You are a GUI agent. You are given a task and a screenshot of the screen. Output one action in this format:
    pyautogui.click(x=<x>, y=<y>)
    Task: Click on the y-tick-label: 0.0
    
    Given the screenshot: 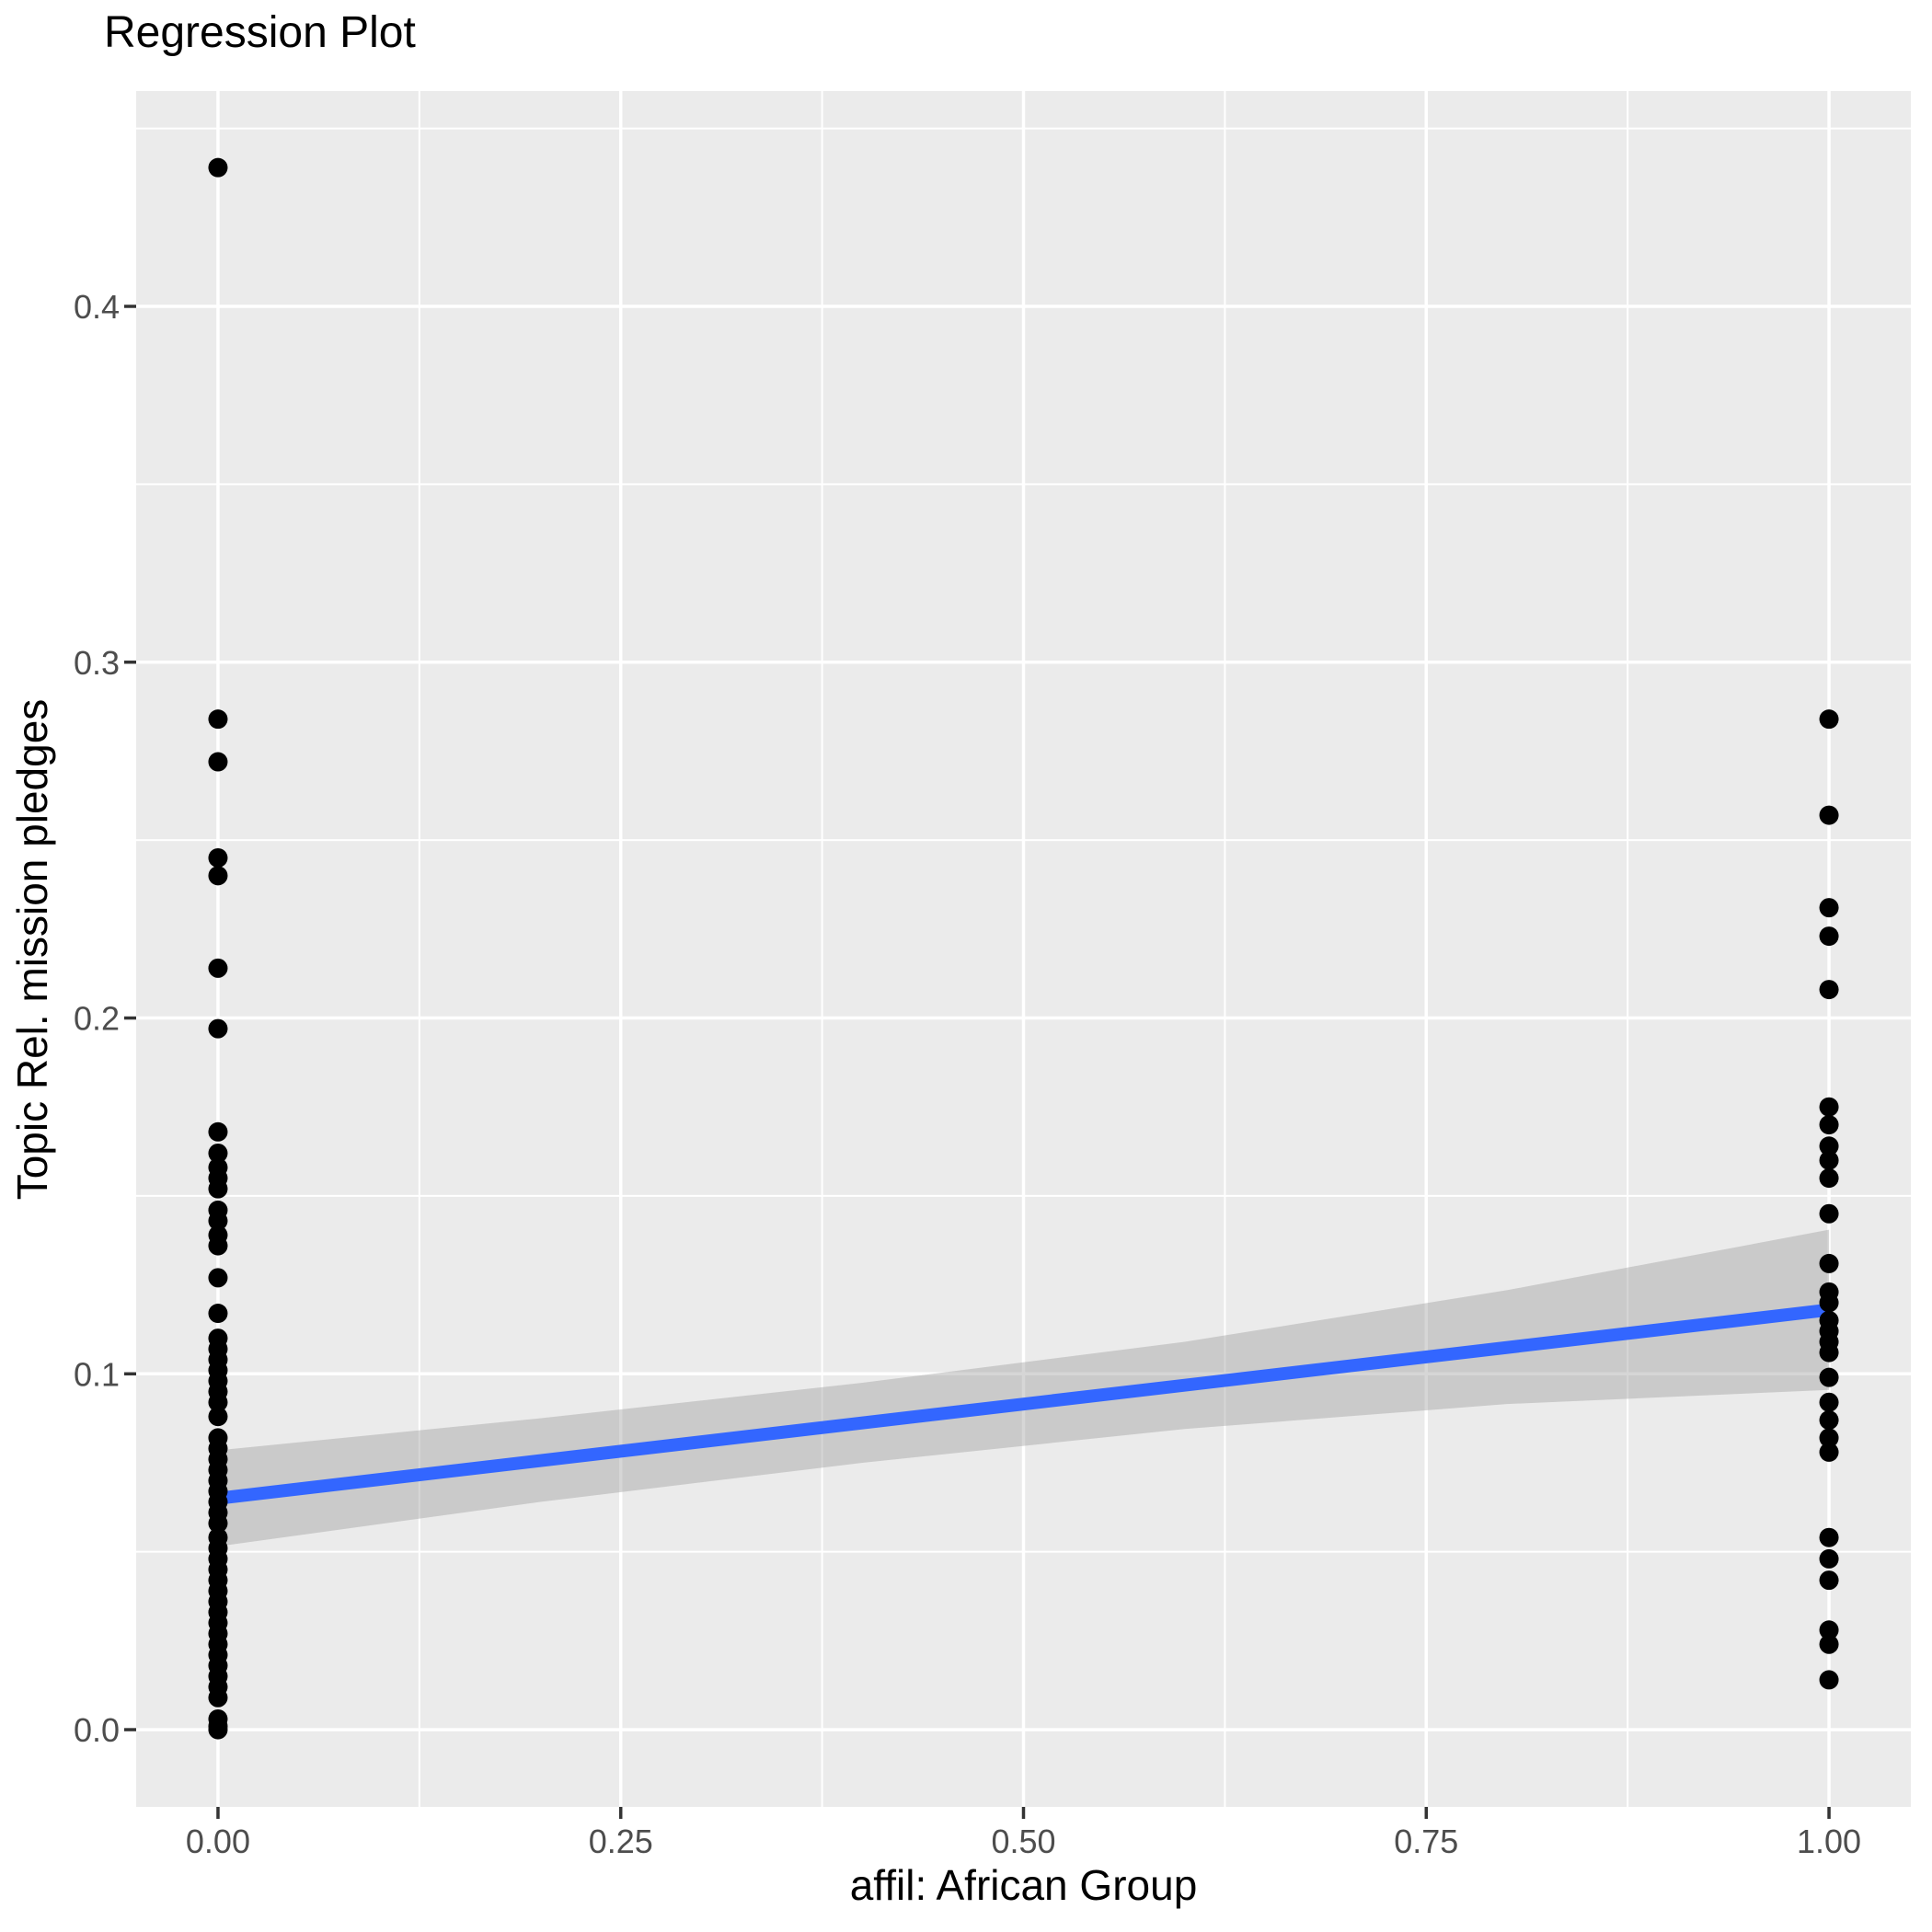 What is the action you would take?
    pyautogui.click(x=97, y=1730)
    